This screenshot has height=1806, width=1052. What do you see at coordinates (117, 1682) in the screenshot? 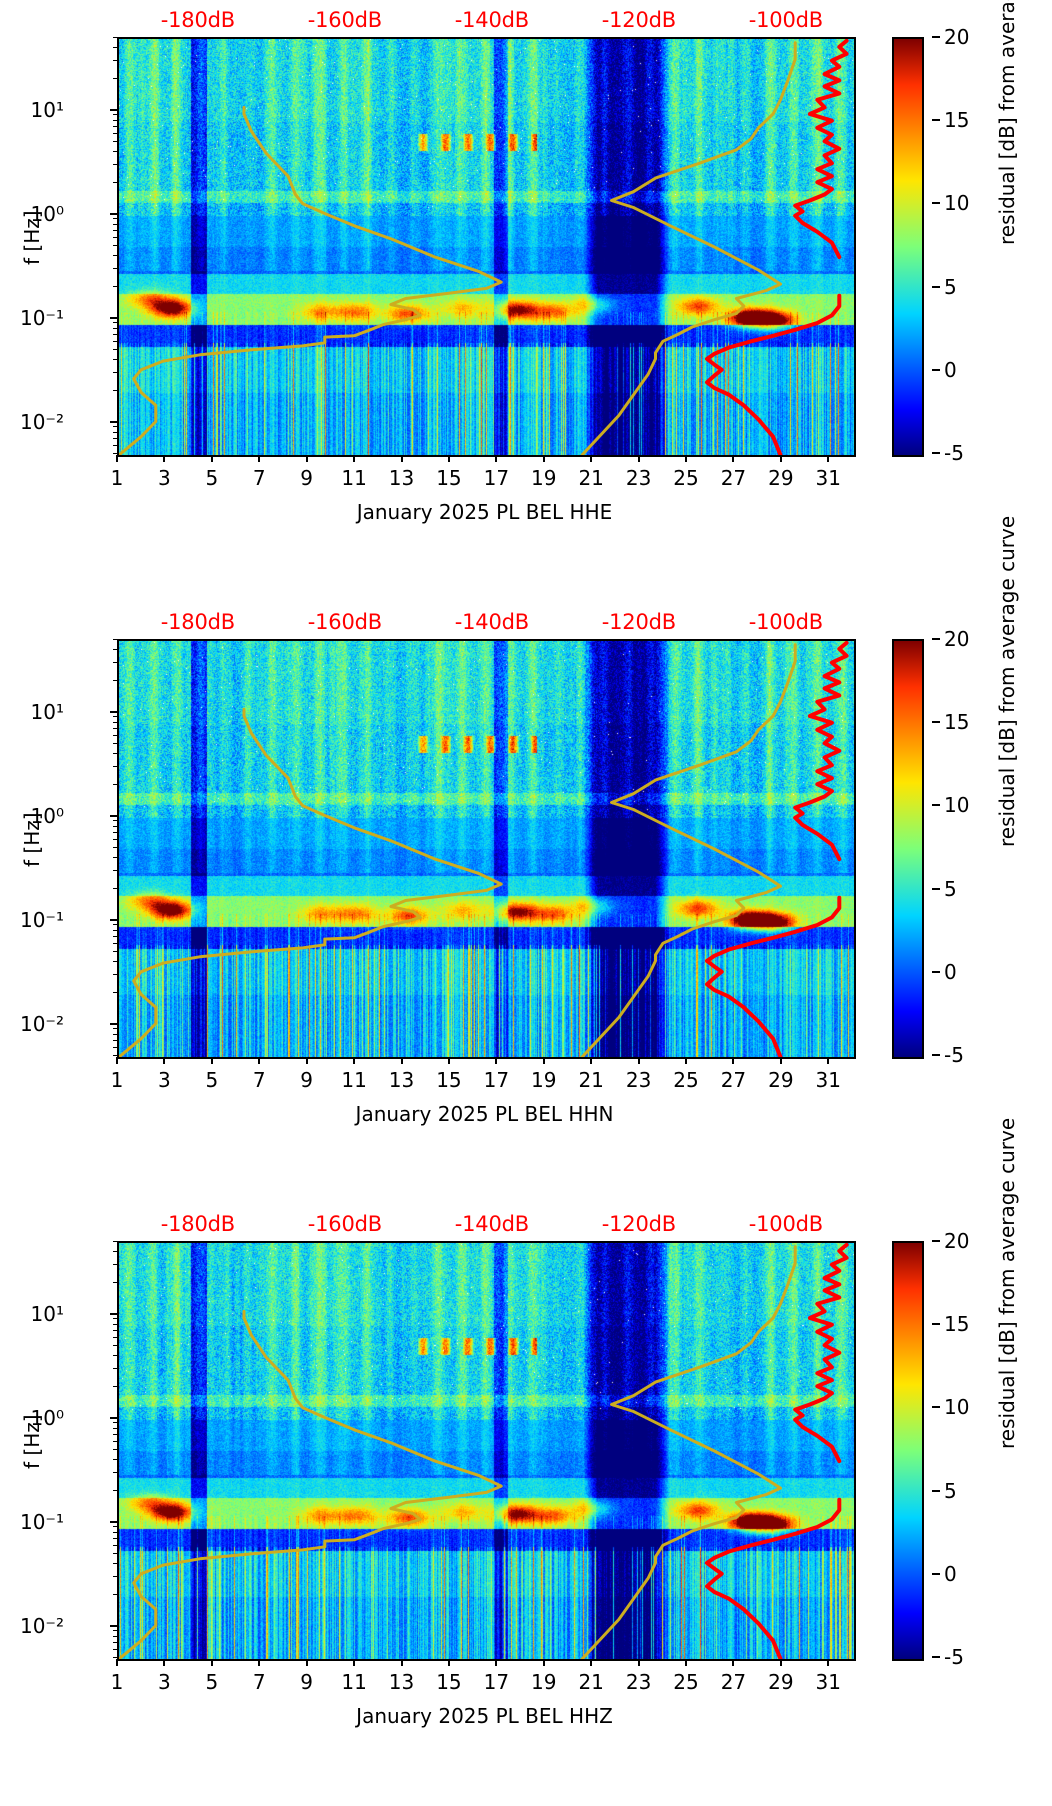
I see `x-axis-tick-label: 1` at bounding box center [117, 1682].